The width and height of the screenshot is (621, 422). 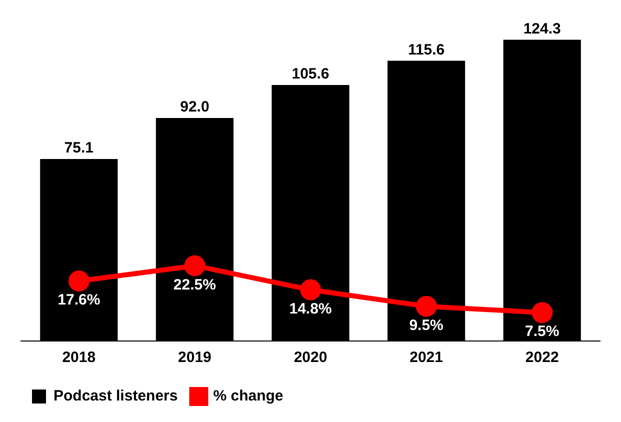 I want to click on x-tick-label: 2020, so click(x=311, y=357).